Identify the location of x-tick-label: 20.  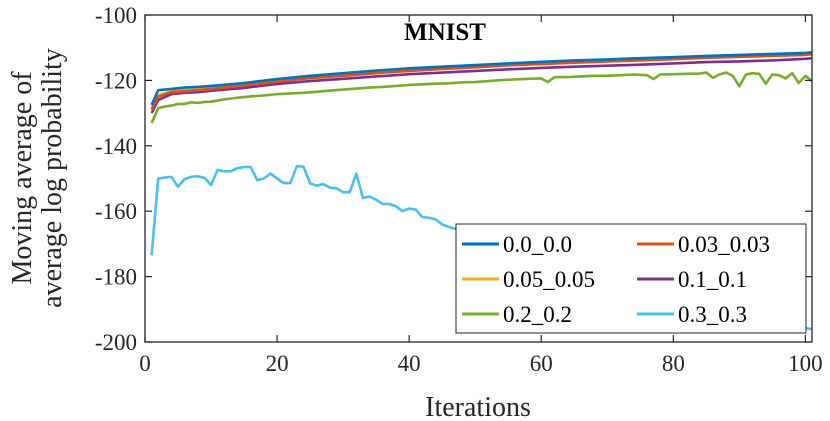
(277, 363).